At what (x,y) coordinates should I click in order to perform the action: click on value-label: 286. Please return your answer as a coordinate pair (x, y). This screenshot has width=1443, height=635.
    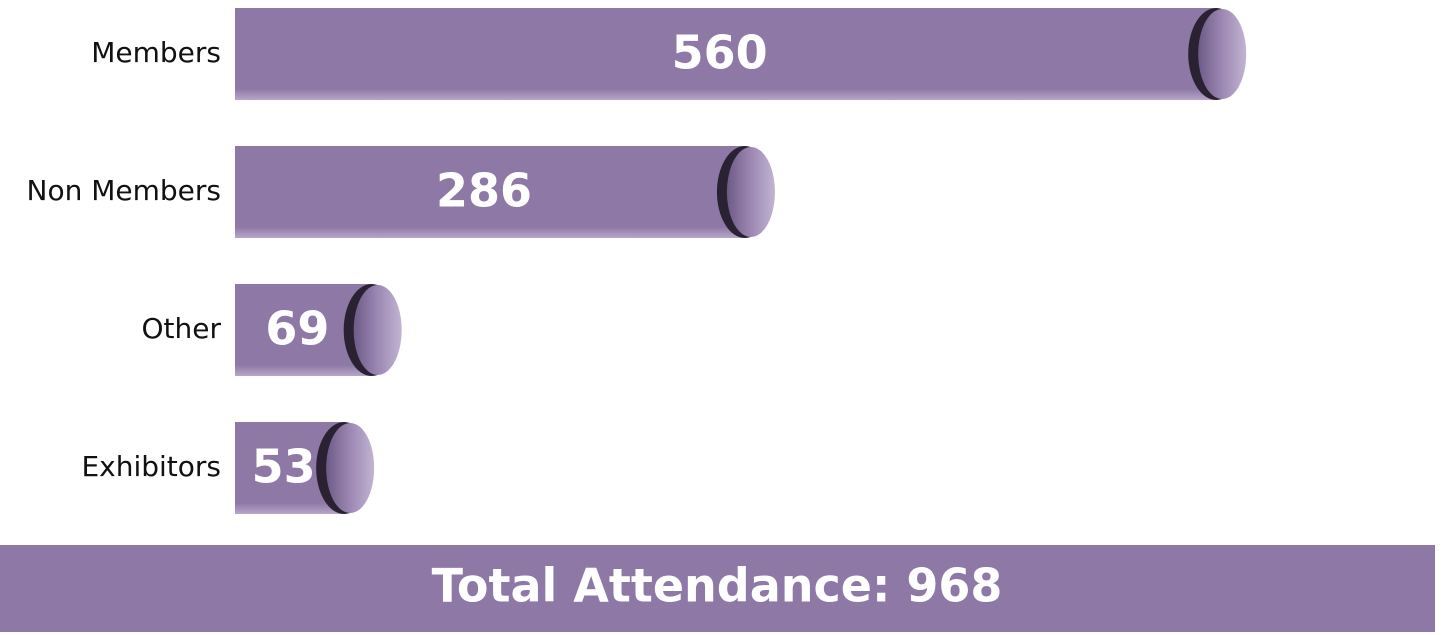
    Looking at the image, I should click on (484, 191).